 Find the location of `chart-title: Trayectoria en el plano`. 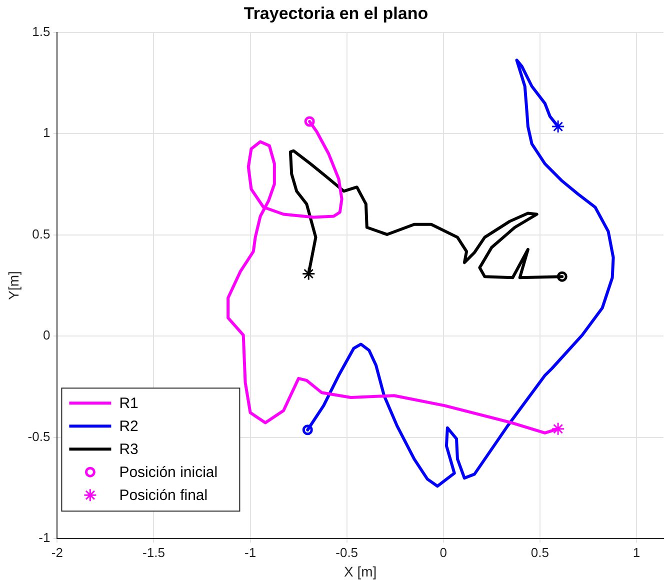

chart-title: Trayectoria en el plano is located at coordinates (336, 13).